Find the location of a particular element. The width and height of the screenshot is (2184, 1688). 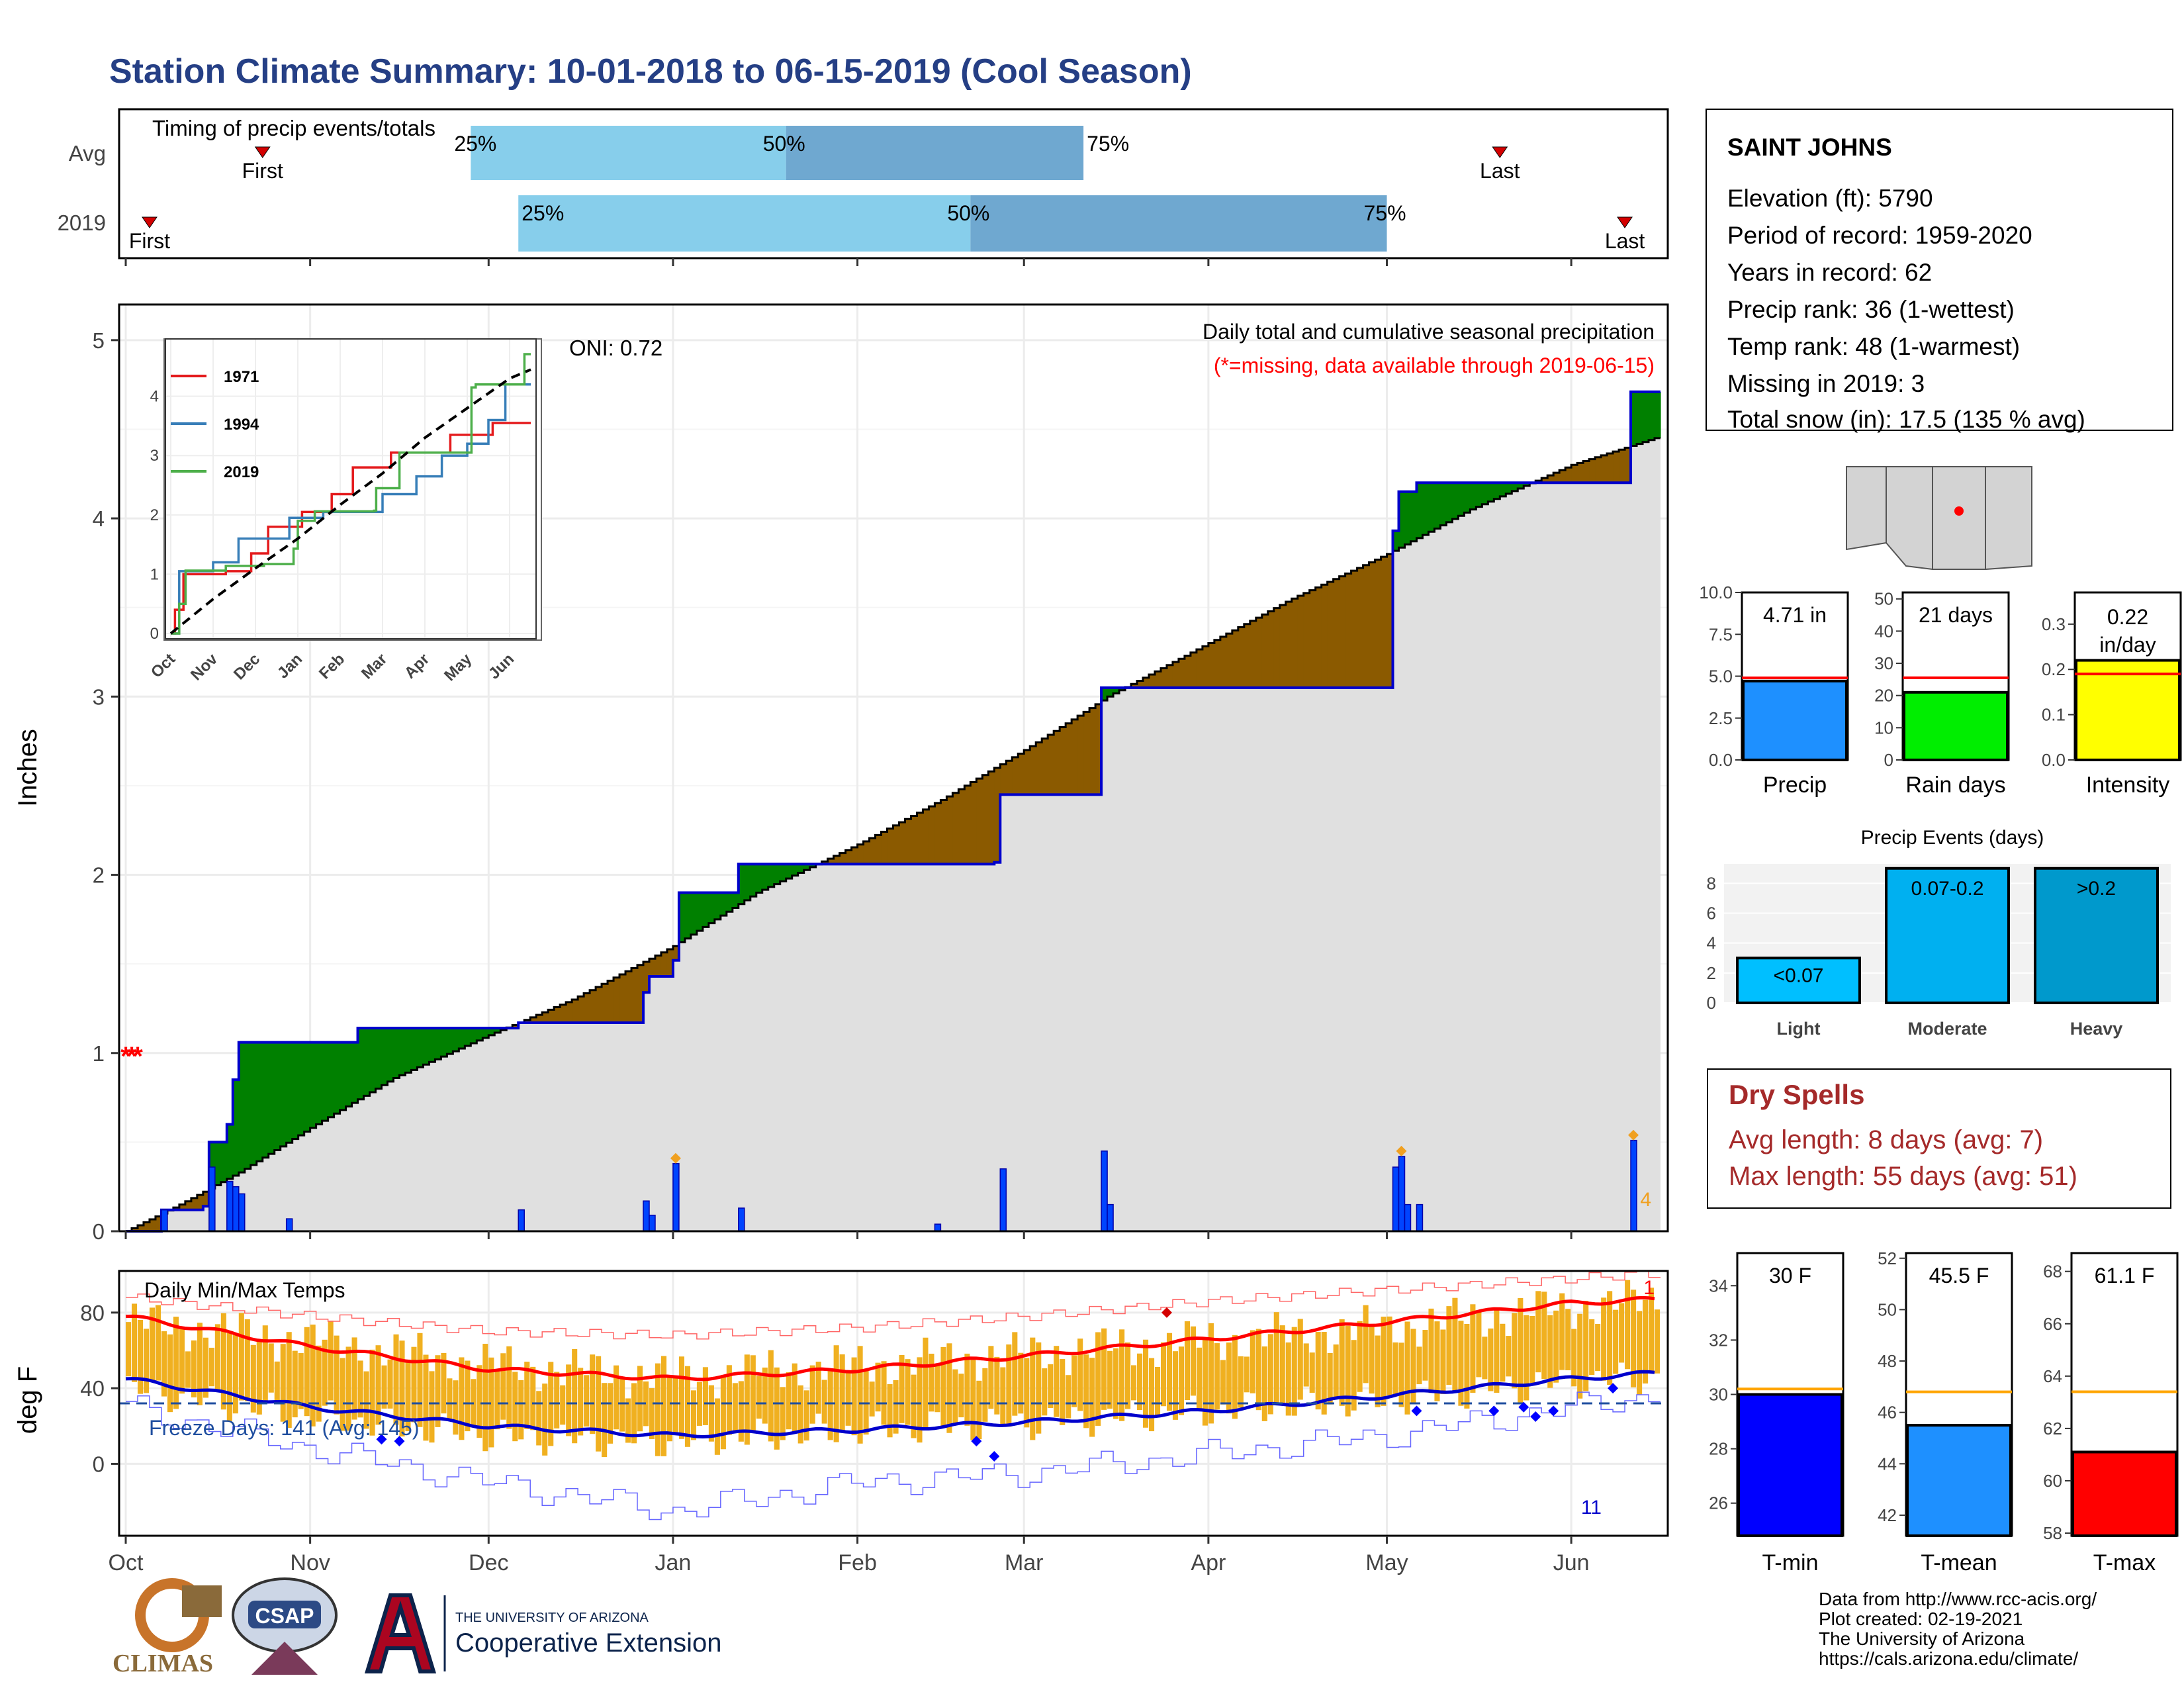

small-panel-ytick-label-0-4: 10.0 is located at coordinates (1716, 592).